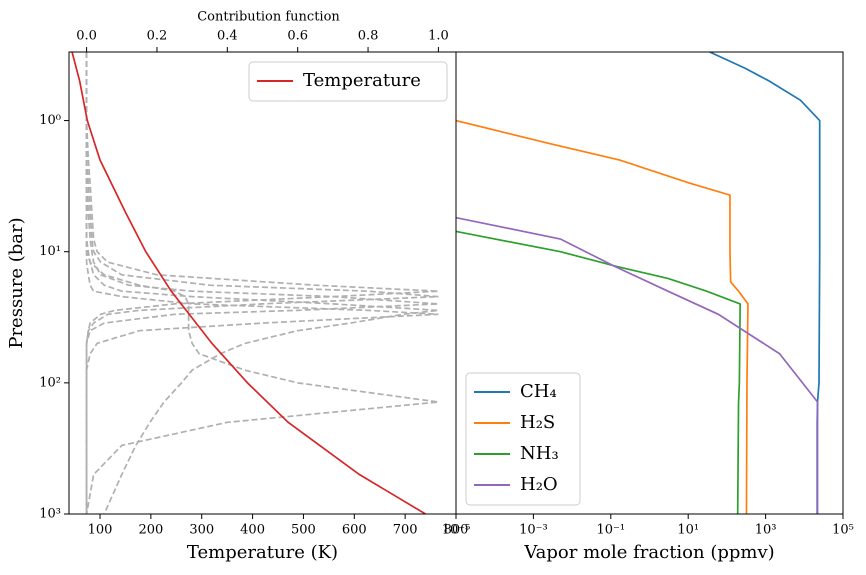 The width and height of the screenshot is (866, 575). What do you see at coordinates (50, 382) in the screenshot?
I see `y-tick-label: 10²` at bounding box center [50, 382].